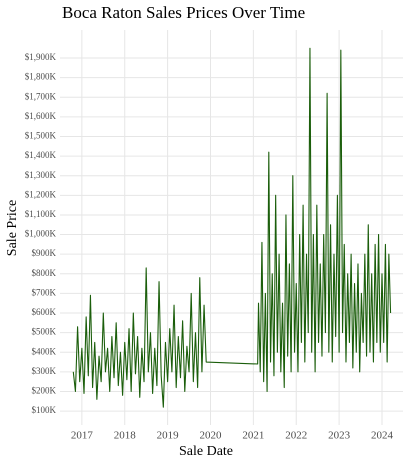  I want to click on y-tick-label: $1,600K, so click(41, 116).